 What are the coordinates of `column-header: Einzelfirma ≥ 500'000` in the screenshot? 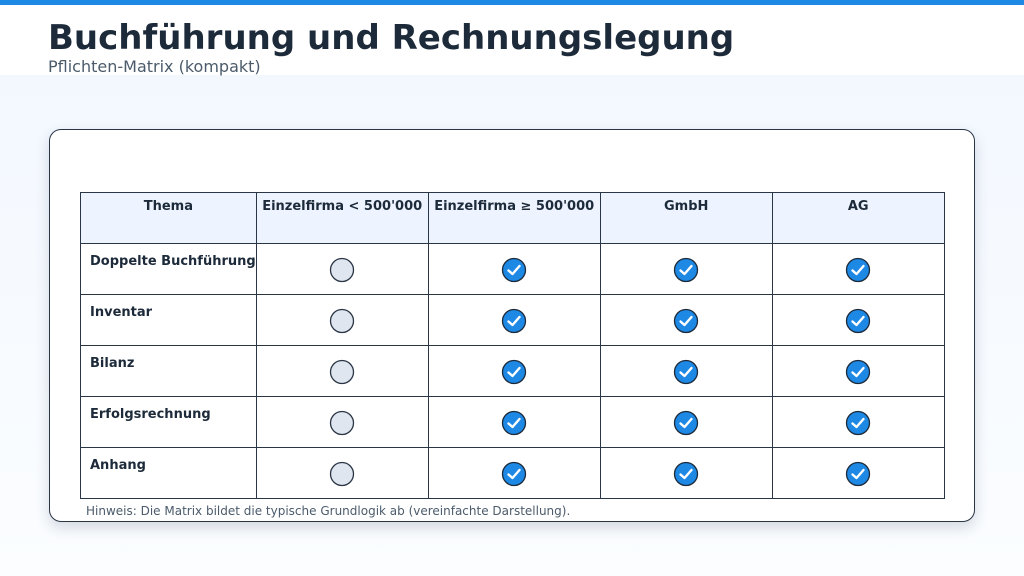 It's located at (514, 218).